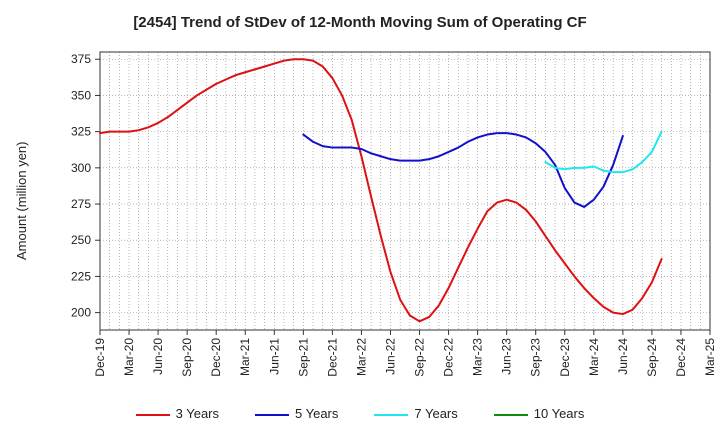 The width and height of the screenshot is (720, 440). What do you see at coordinates (303, 357) in the screenshot?
I see `x-tick-label: Sep-21` at bounding box center [303, 357].